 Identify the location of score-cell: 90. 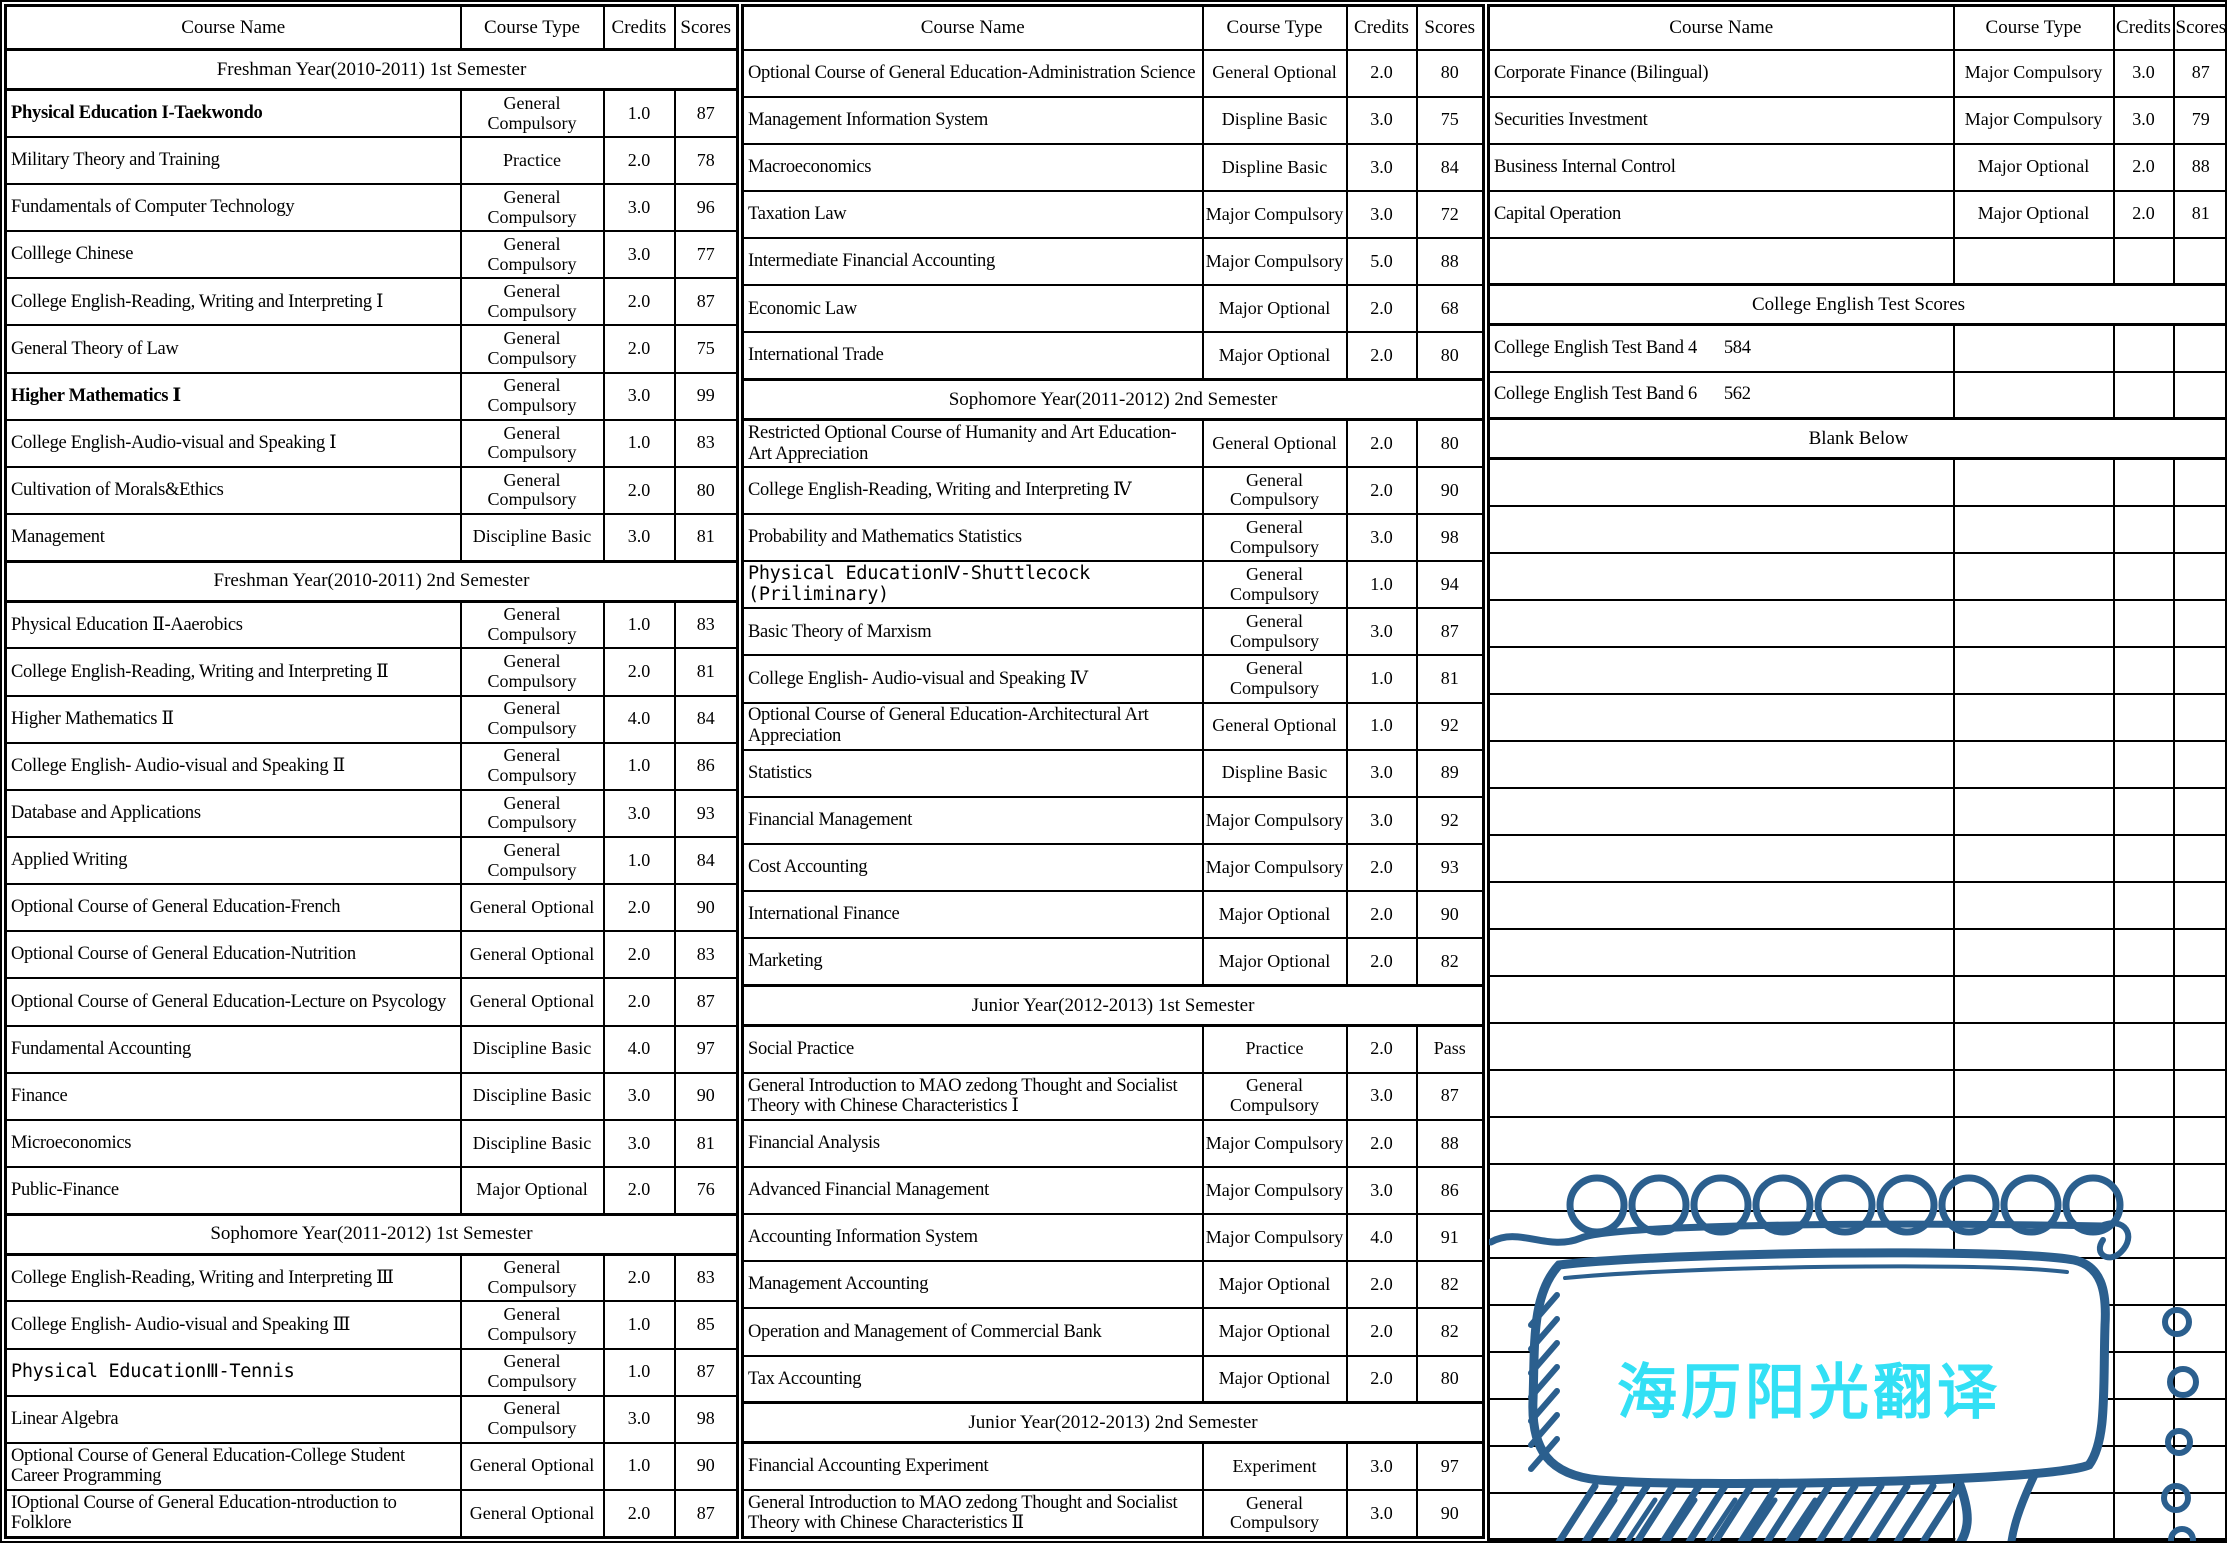
(706, 908).